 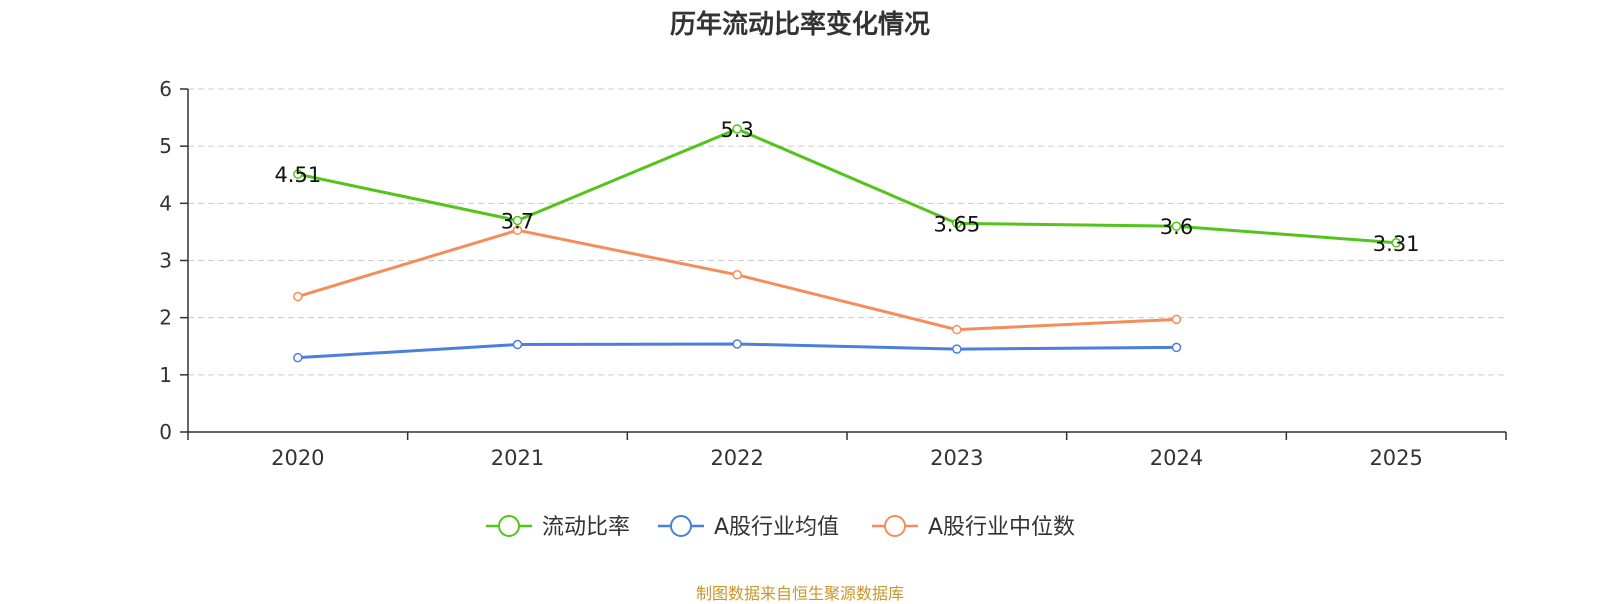 I want to click on data-label: 4.51, so click(x=297, y=175).